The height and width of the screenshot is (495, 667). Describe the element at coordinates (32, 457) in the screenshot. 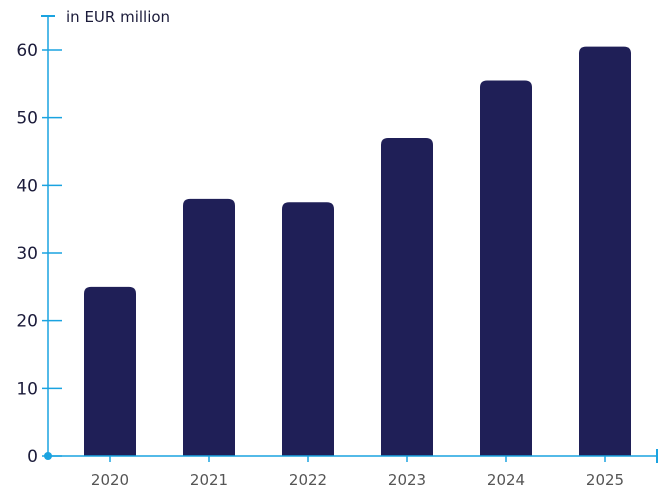

I see `y-tick-label: 0` at that location.